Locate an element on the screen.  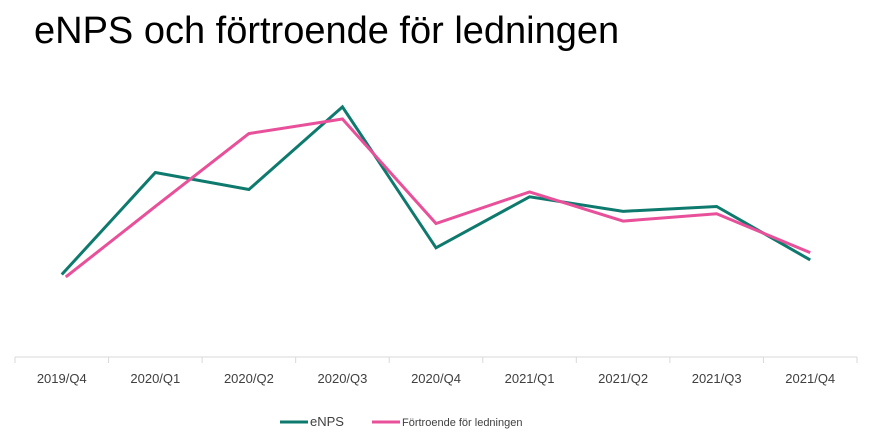
chart-title: eNPS och förtroende för ledningen is located at coordinates (327, 31).